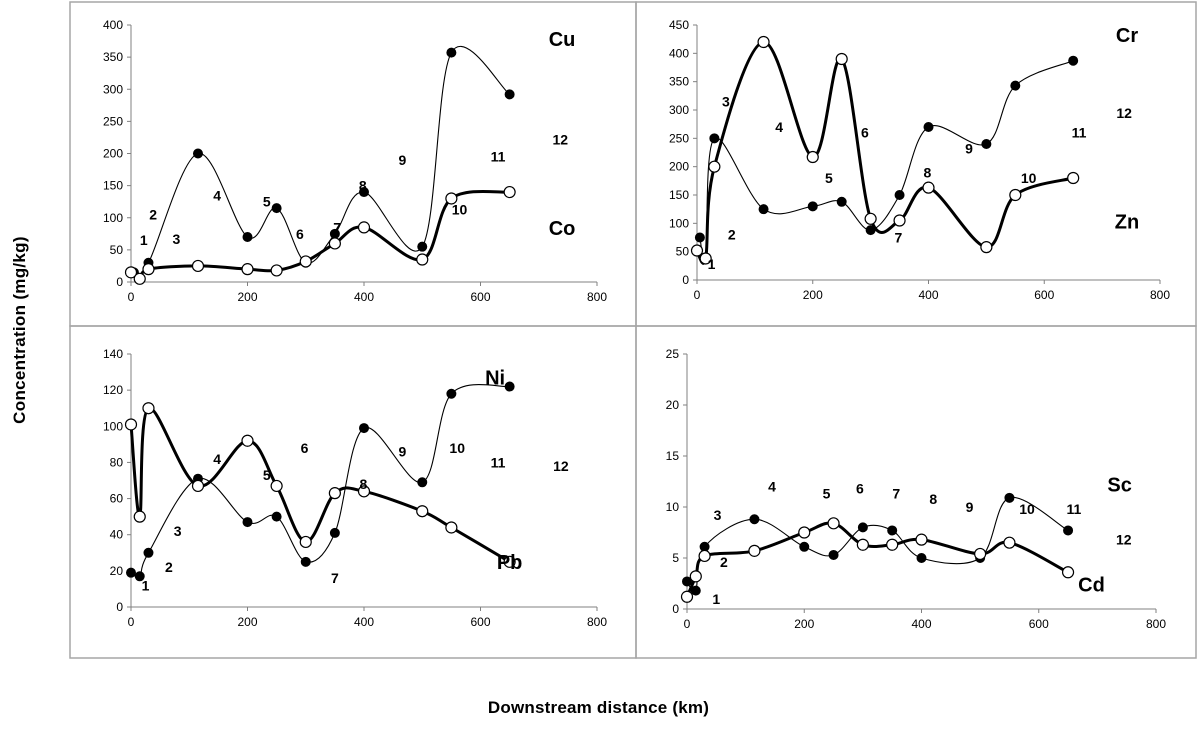  I want to click on y-tick-label: 450, so click(679, 25).